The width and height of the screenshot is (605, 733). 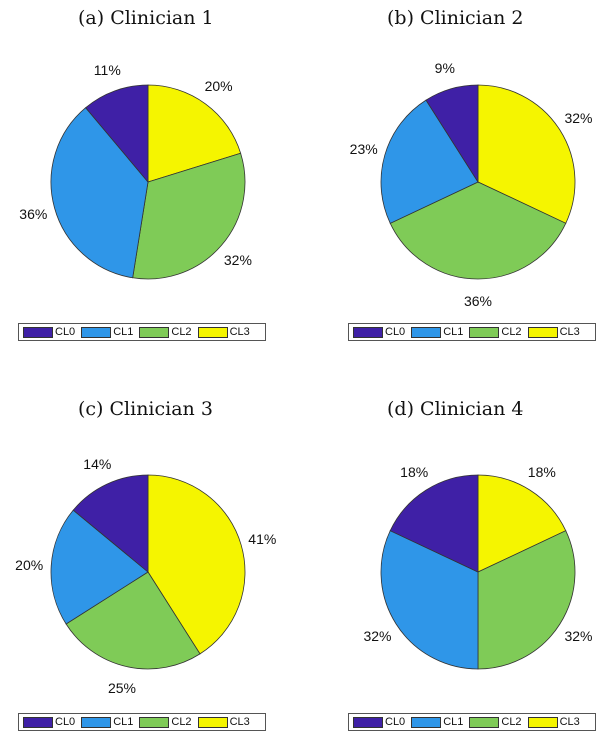 I want to click on pie-label-cl3: 32%, so click(x=578, y=118).